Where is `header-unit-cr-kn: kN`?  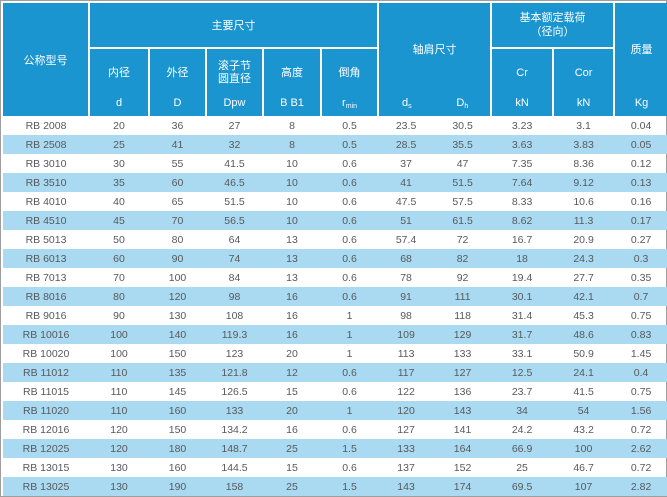 header-unit-cr-kn: kN is located at coordinates (522, 103).